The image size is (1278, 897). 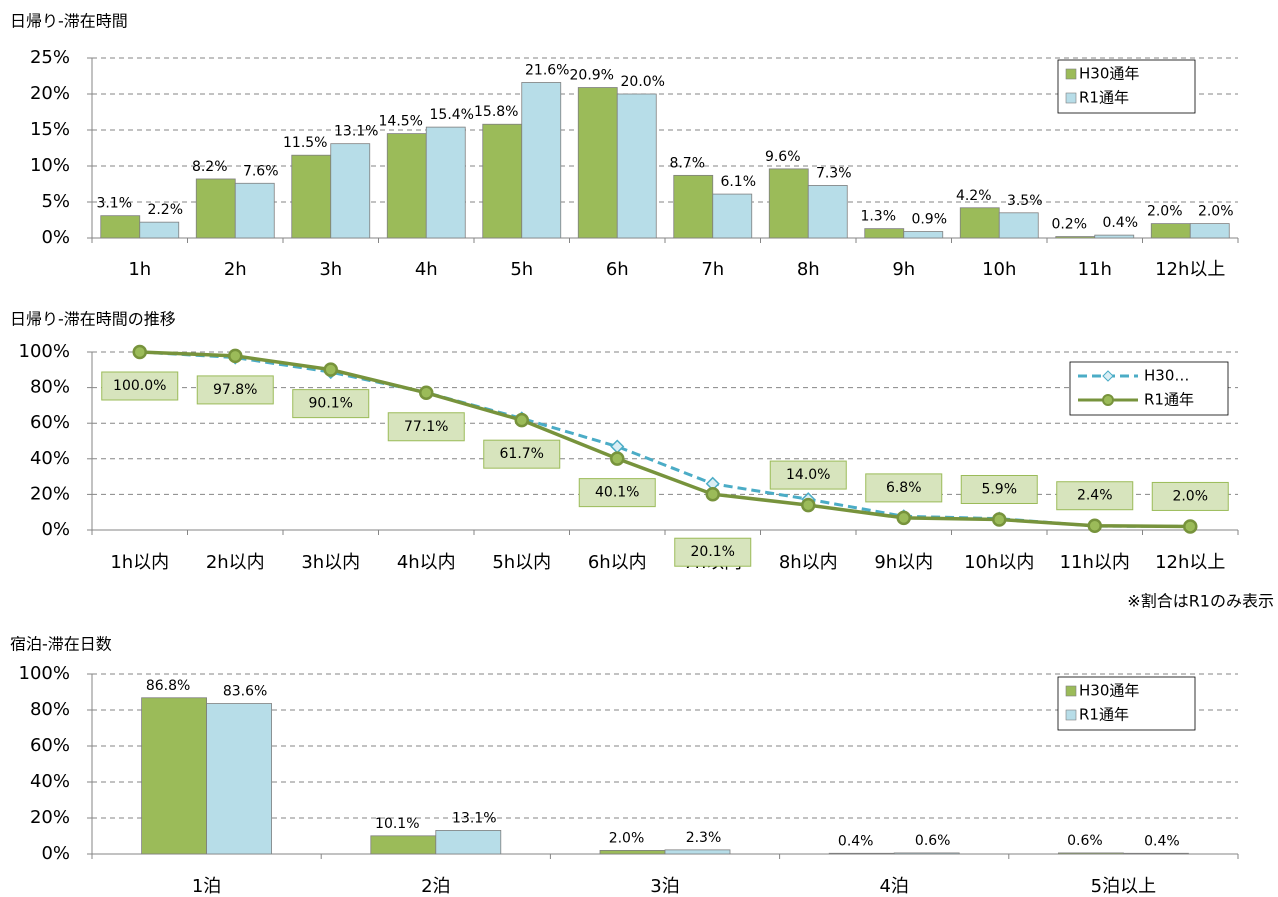 I want to click on x-tick-label: 5h以内, so click(x=521, y=562).